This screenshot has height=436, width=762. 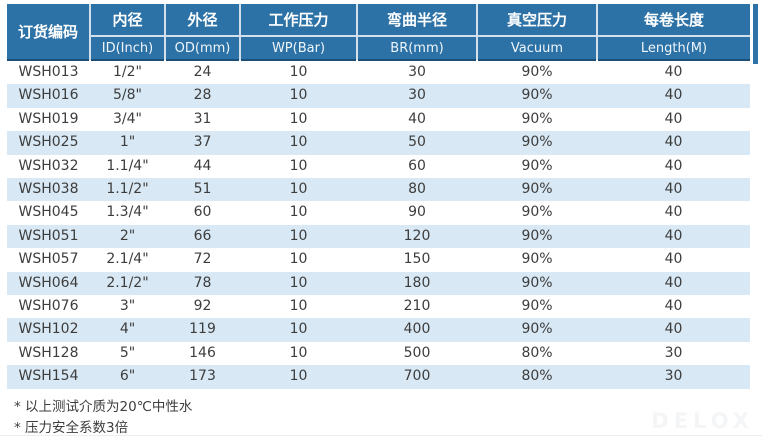 What do you see at coordinates (378, 96) in the screenshot?
I see `table-row: WSH016 5/8" 28 10 30 90% 40` at bounding box center [378, 96].